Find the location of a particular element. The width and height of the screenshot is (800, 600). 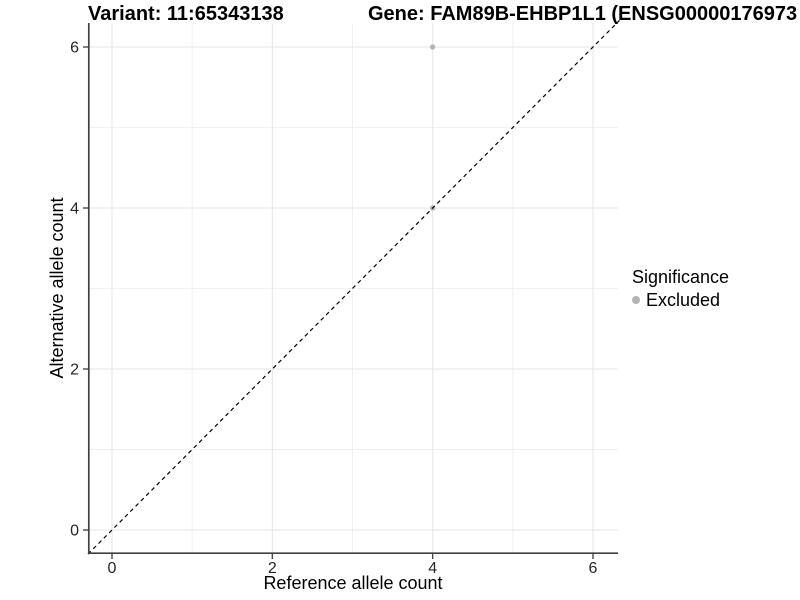

y-tick-label: 6 is located at coordinates (74, 48).